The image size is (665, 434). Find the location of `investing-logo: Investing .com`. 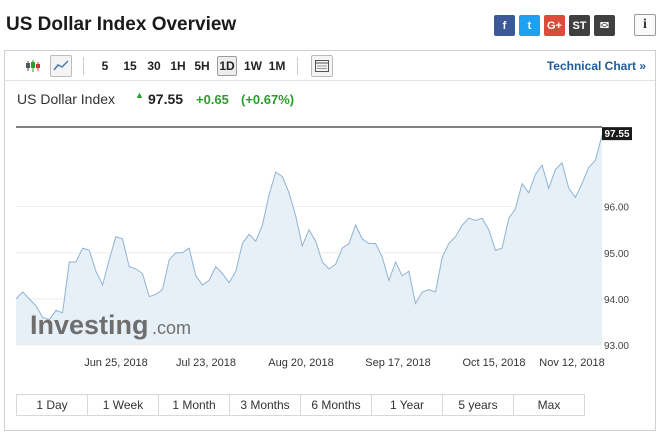

investing-logo: Investing .com is located at coordinates (110, 325).